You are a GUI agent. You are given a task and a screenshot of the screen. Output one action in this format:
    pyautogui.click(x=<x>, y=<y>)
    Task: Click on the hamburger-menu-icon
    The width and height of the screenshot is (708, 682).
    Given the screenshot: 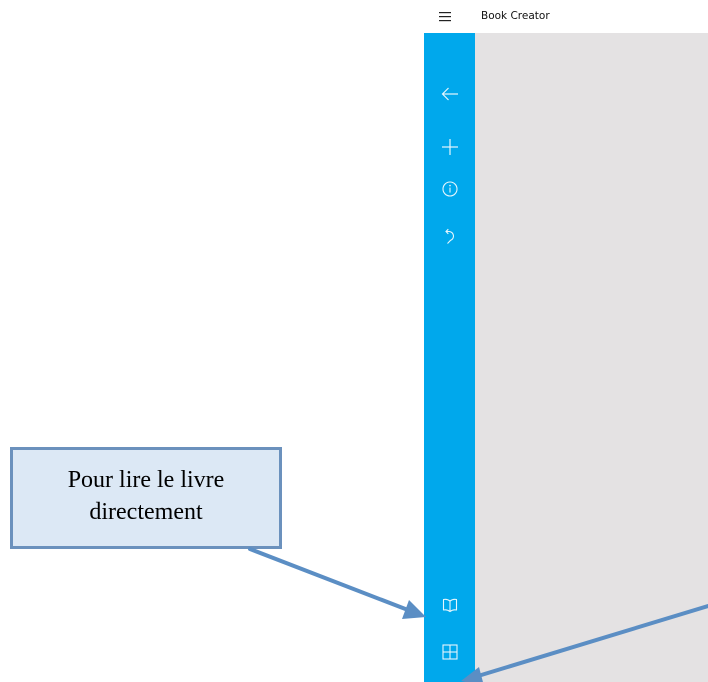 What is the action you would take?
    pyautogui.click(x=445, y=17)
    